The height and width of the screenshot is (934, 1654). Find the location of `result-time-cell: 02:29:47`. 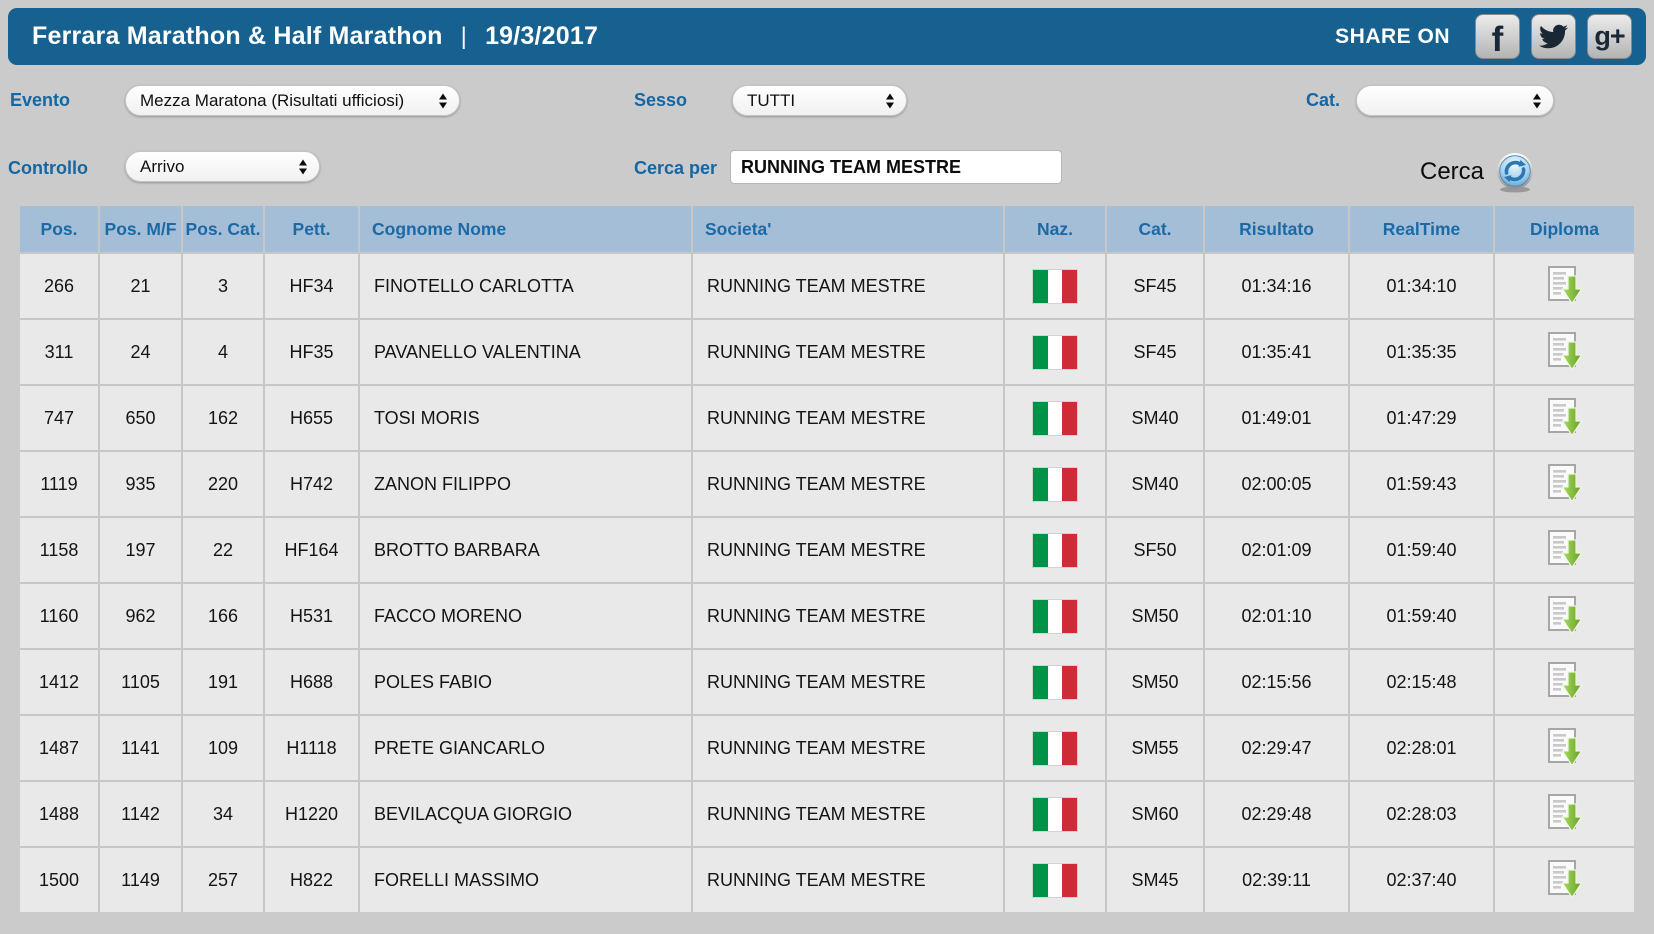

result-time-cell: 02:29:47 is located at coordinates (1276, 748).